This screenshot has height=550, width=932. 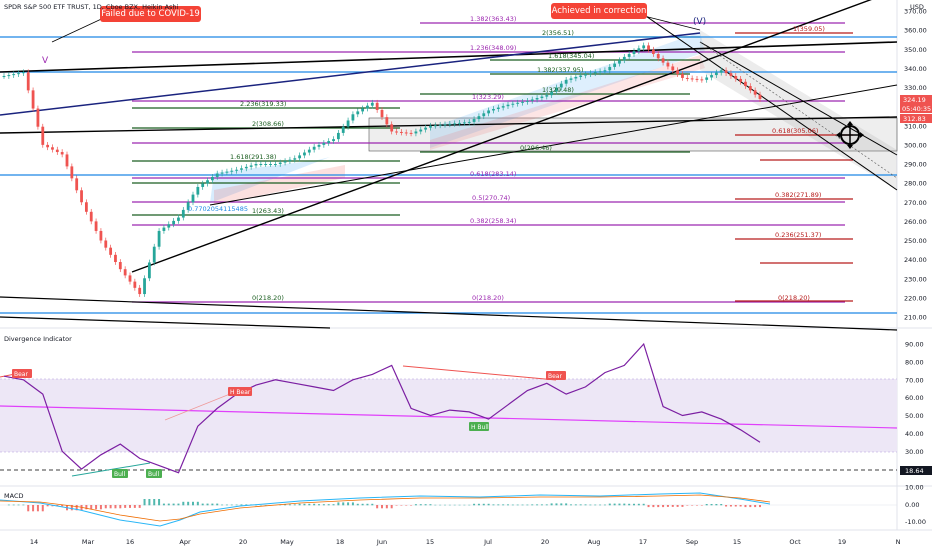 I want to click on signal-tag: Bear, so click(x=556, y=375).